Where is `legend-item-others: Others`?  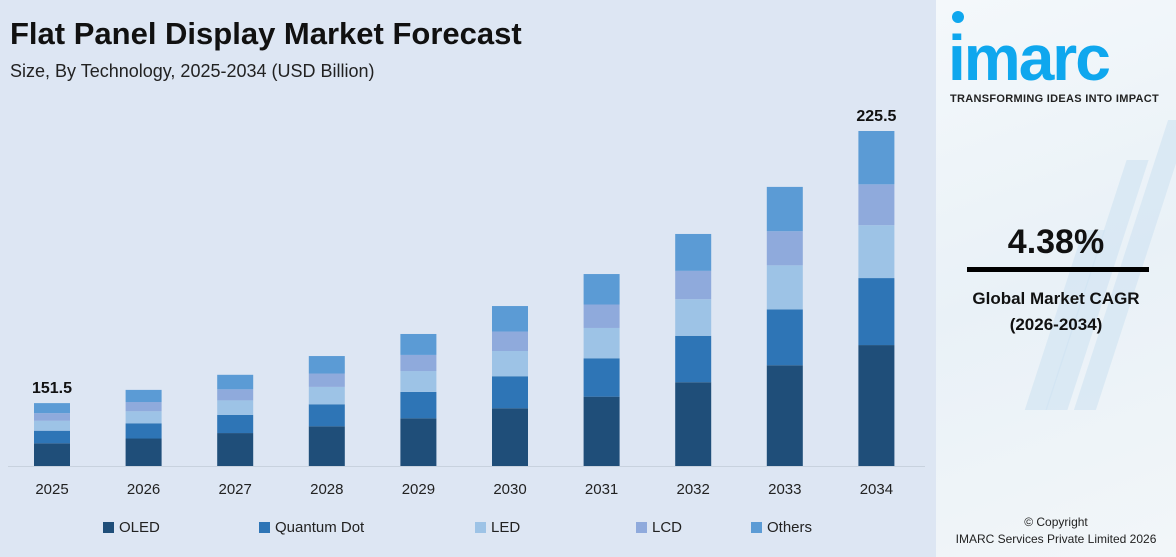
legend-item-others: Others is located at coordinates (781, 527).